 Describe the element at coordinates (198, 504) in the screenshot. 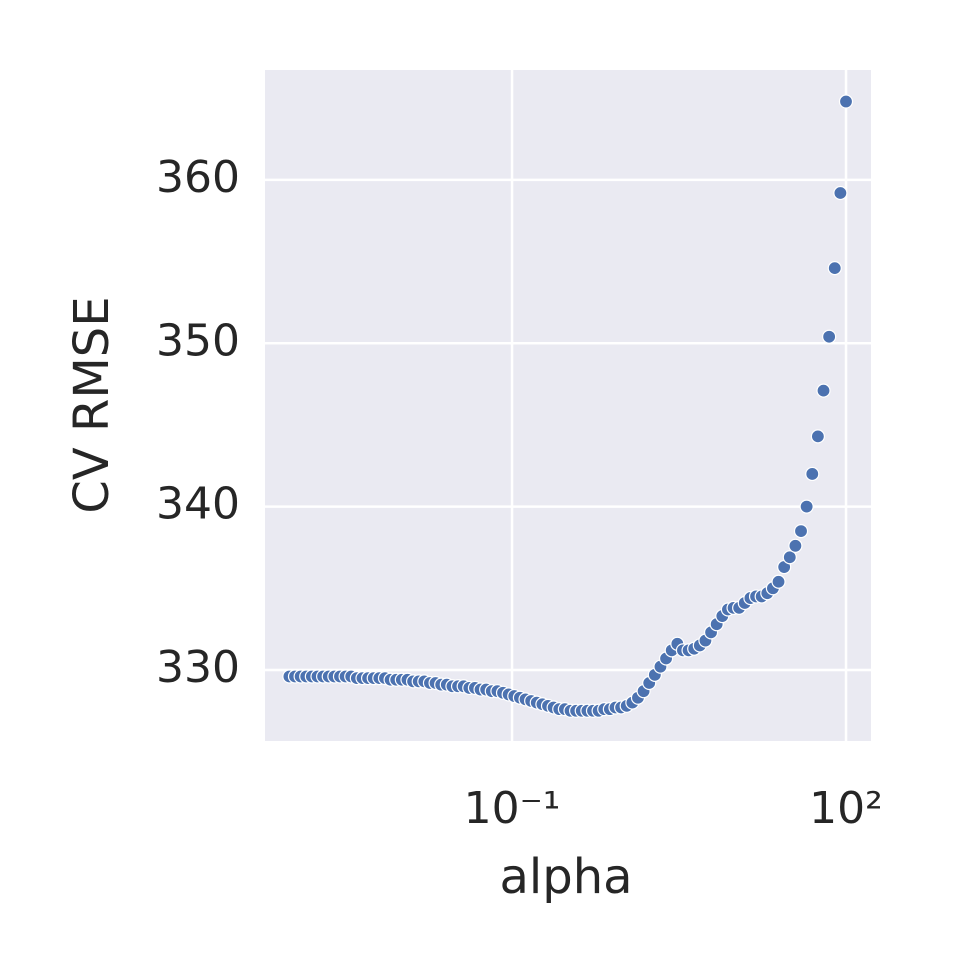

I see `y-tick-label: 340` at that location.